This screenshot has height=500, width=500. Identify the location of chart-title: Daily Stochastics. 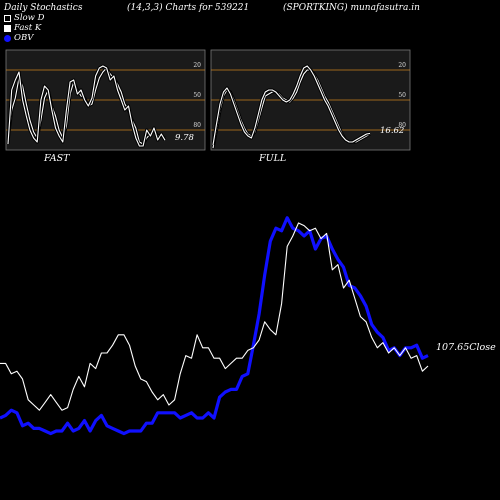
(43, 8).